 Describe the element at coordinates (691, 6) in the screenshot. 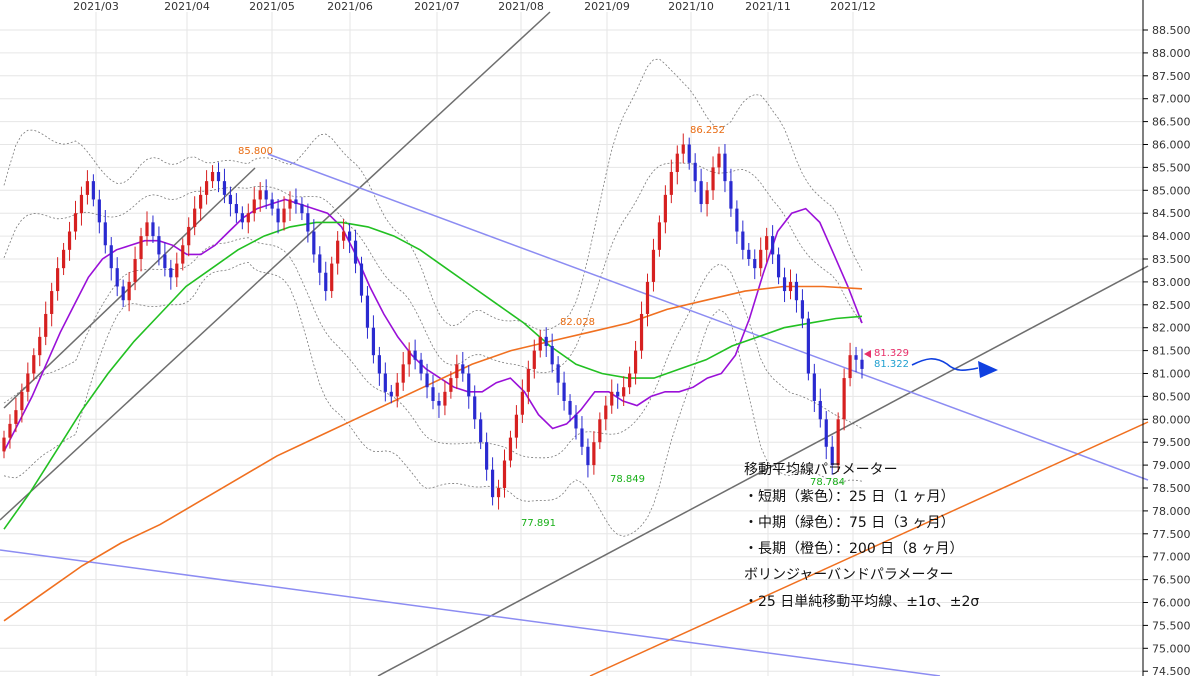

I see `x-tick-label: 2021/10` at that location.